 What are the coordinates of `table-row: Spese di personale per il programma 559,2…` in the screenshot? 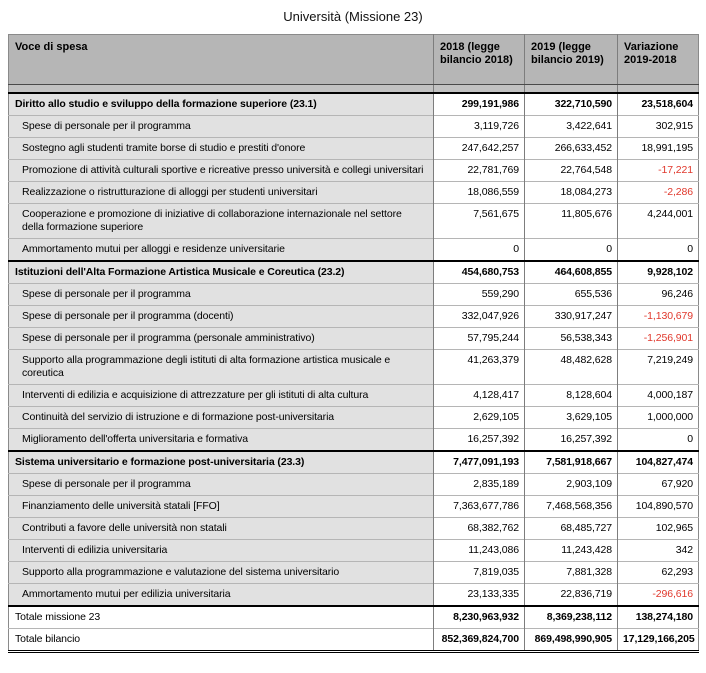 It's located at (353, 294).